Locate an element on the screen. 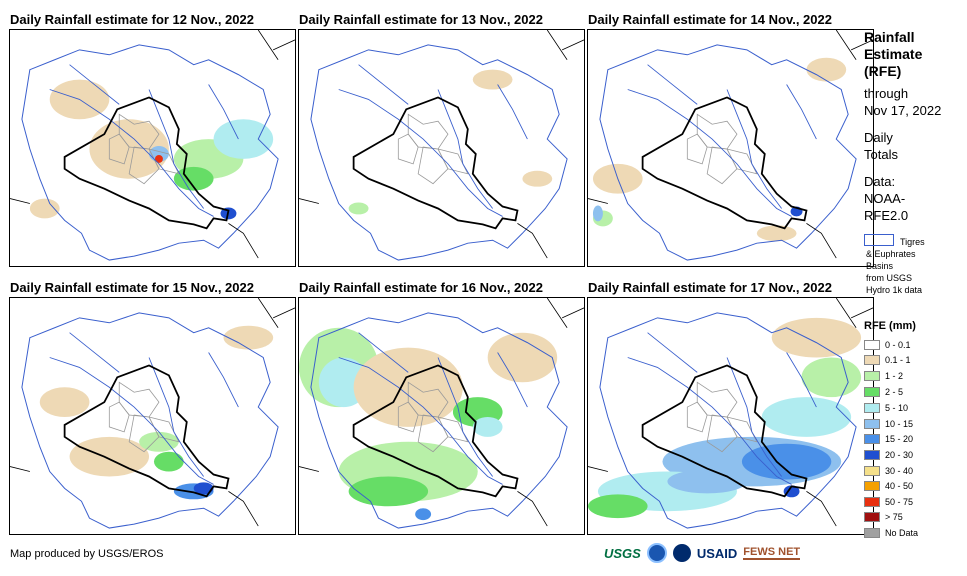 This screenshot has width=967, height=576. legend-label: 10 - 15 is located at coordinates (899, 423).